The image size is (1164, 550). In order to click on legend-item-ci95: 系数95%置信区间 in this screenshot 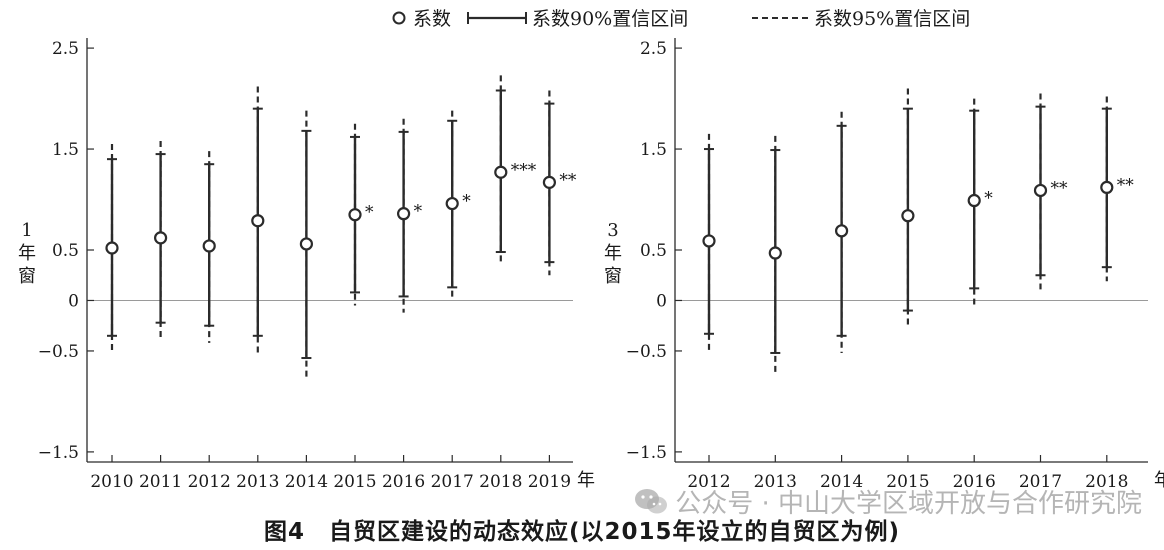, I will do `click(861, 19)`.